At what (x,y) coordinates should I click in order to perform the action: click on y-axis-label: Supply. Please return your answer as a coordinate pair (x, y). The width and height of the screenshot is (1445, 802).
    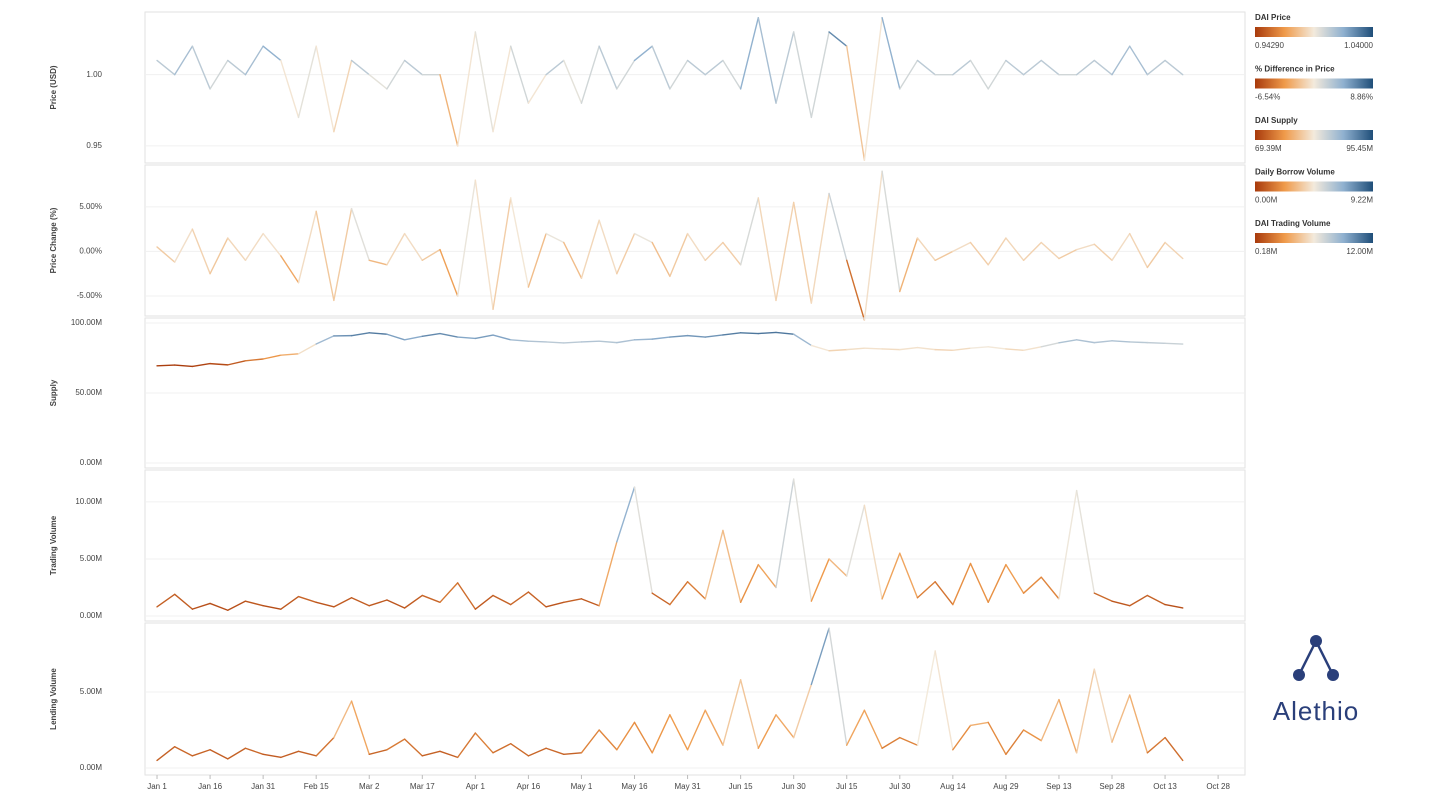
    Looking at the image, I should click on (53, 392).